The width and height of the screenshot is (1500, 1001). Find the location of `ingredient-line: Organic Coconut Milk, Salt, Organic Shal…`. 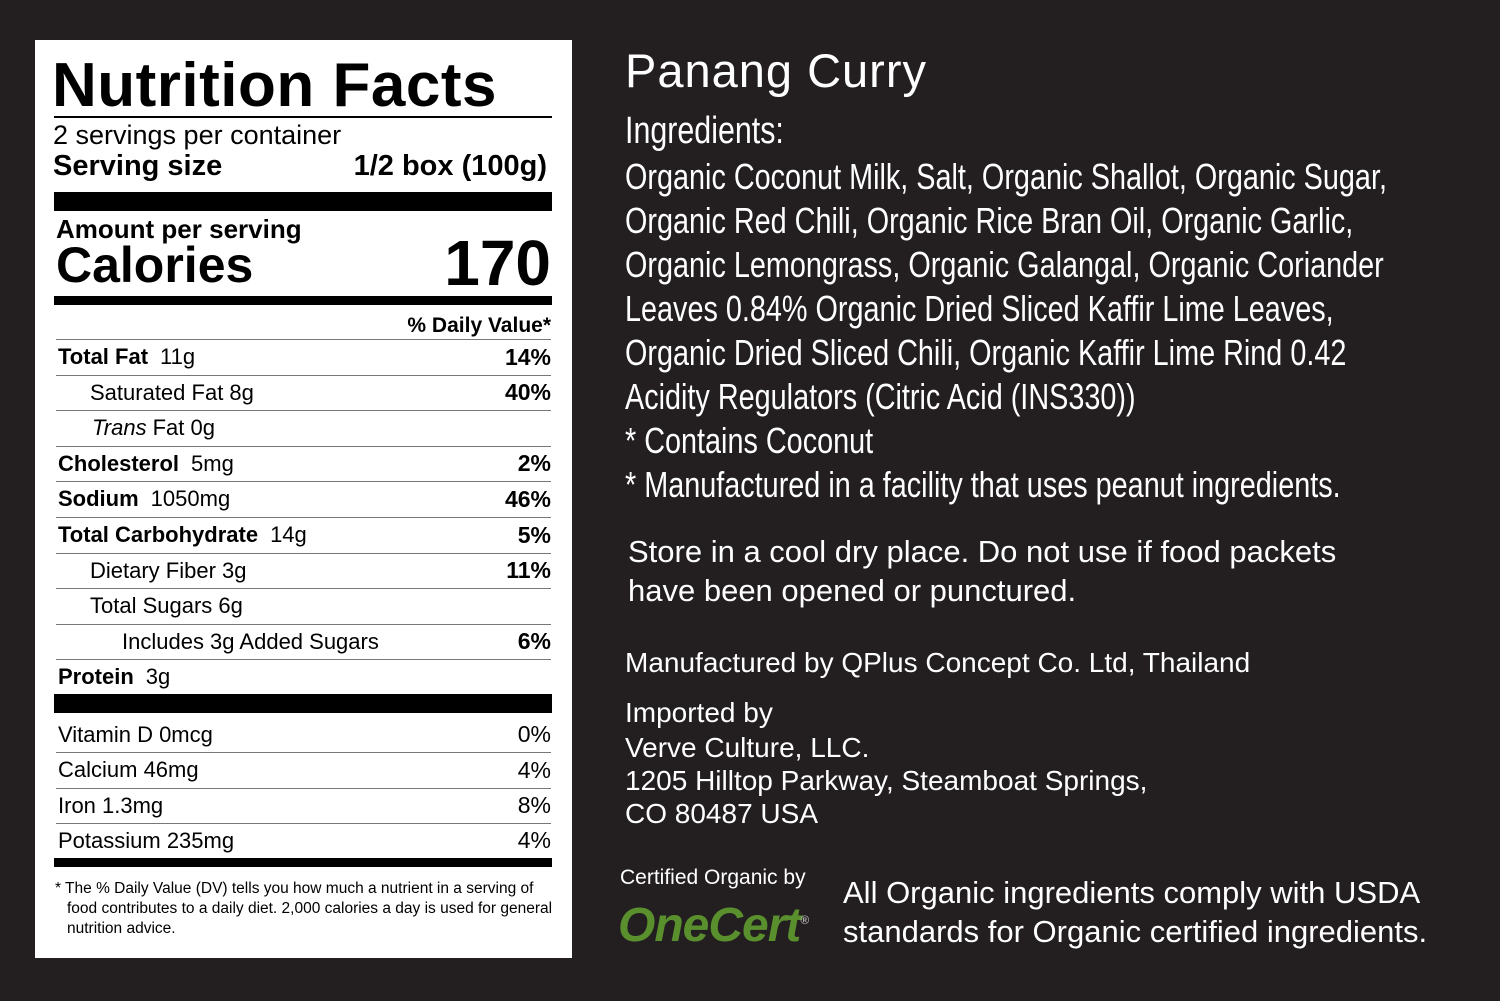

ingredient-line: Organic Coconut Milk, Salt, Organic Shal… is located at coordinates (1006, 176).